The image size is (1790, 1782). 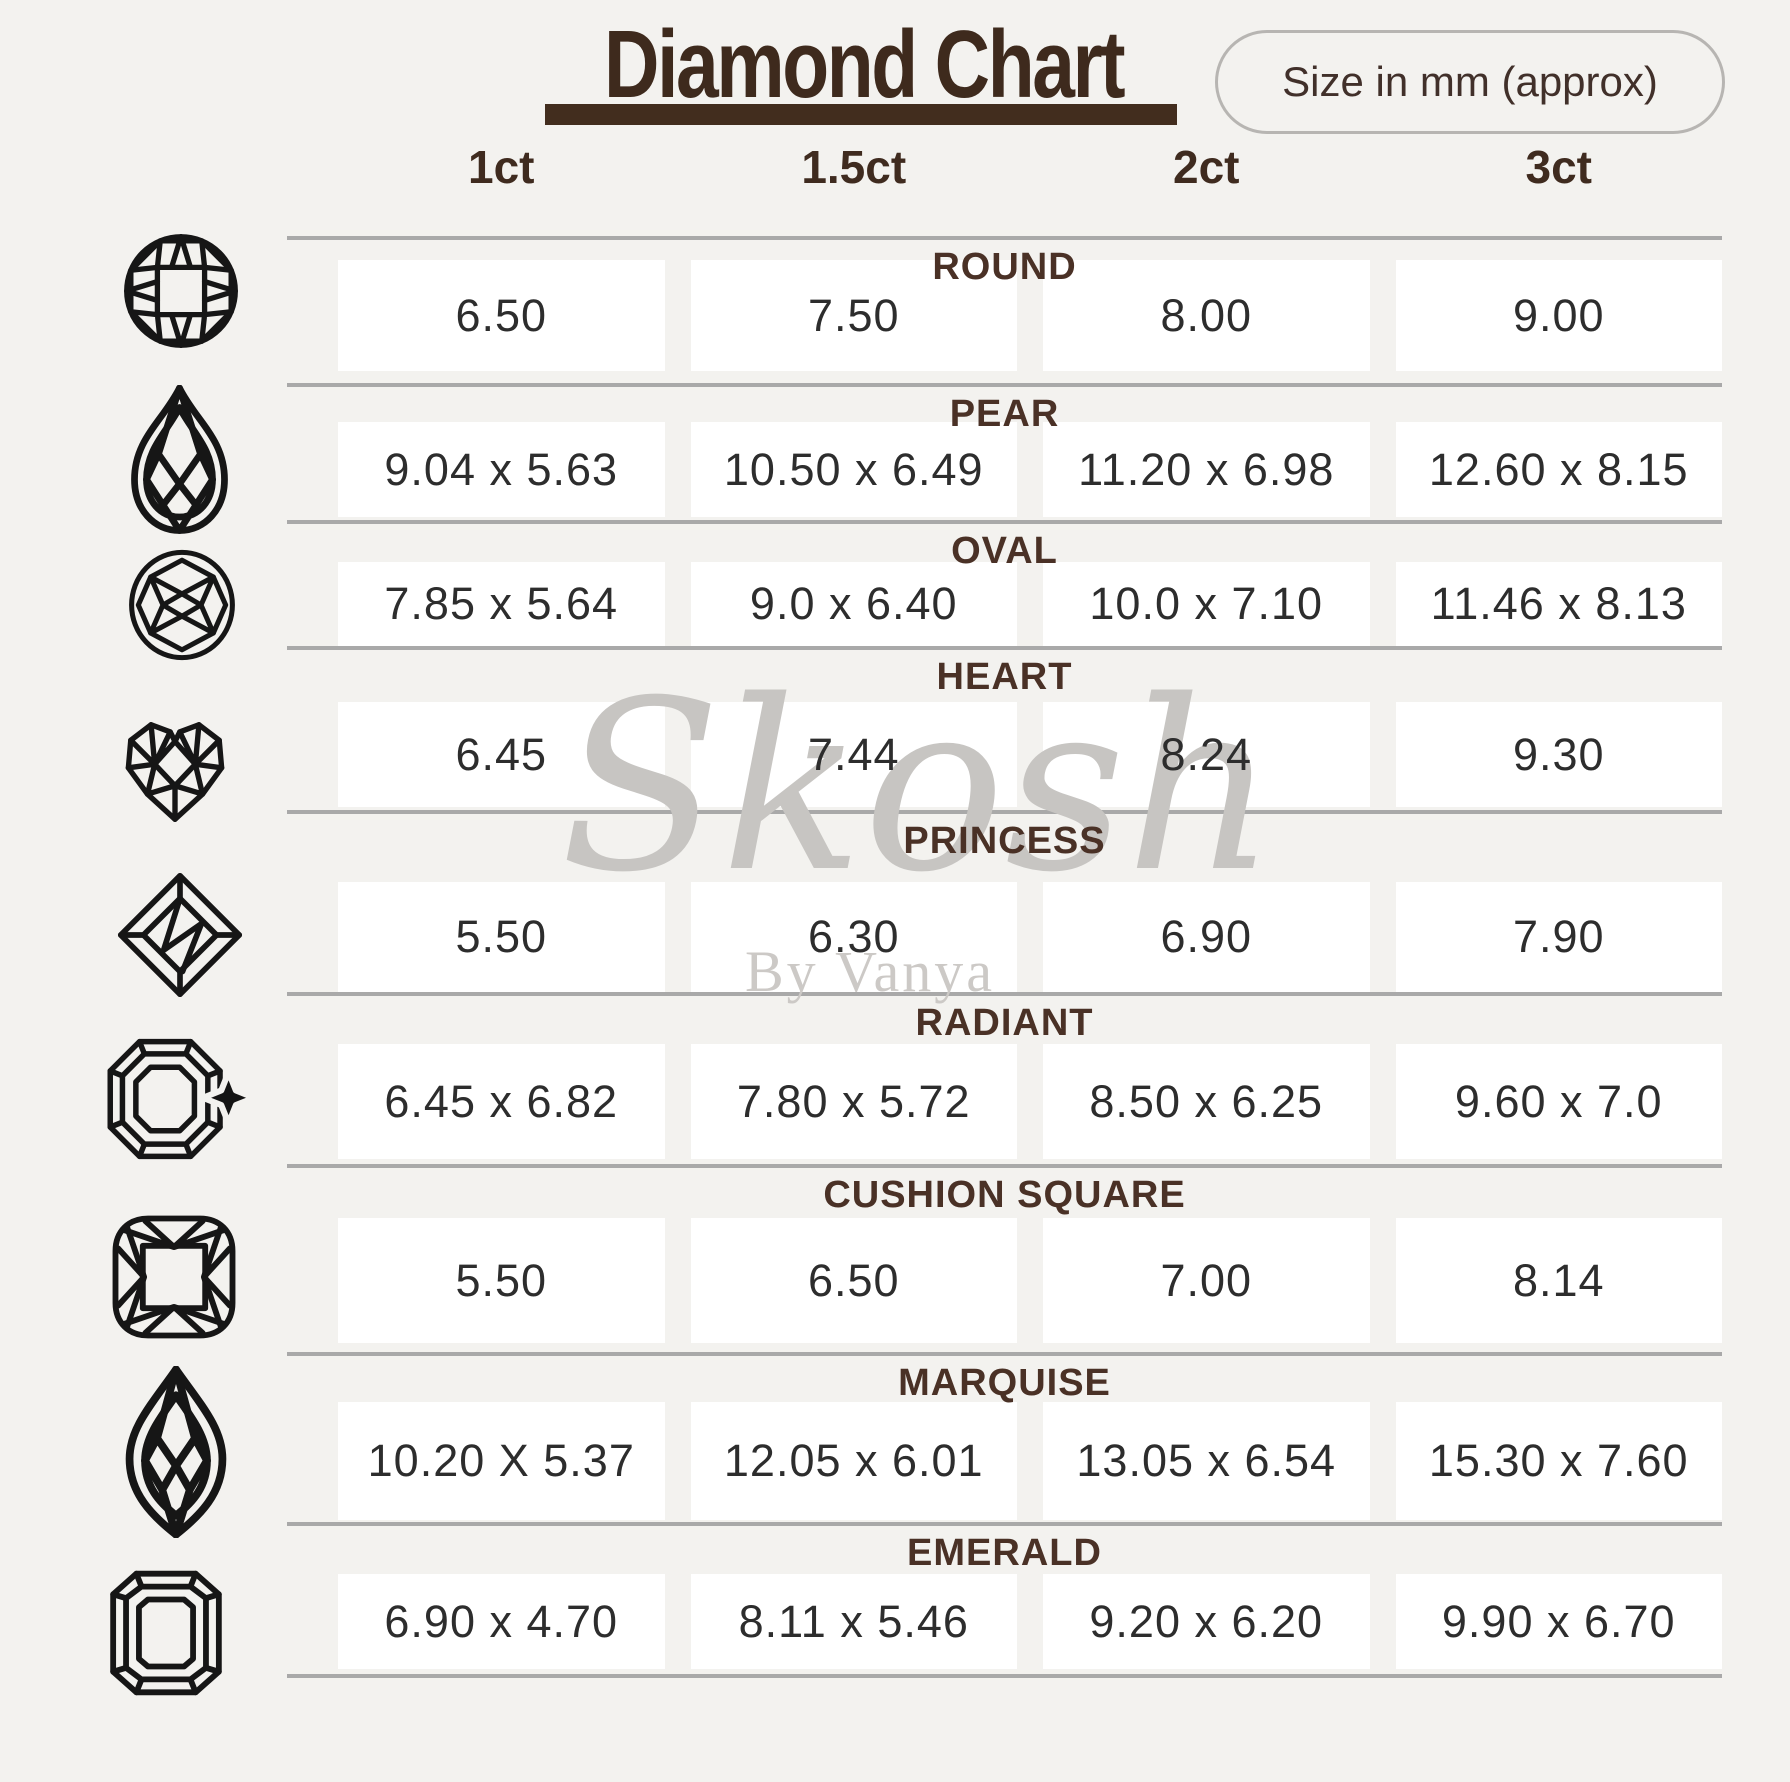 What do you see at coordinates (1206, 1621) in the screenshot?
I see `cell-emerald-2ct: 9.20 x 6.20` at bounding box center [1206, 1621].